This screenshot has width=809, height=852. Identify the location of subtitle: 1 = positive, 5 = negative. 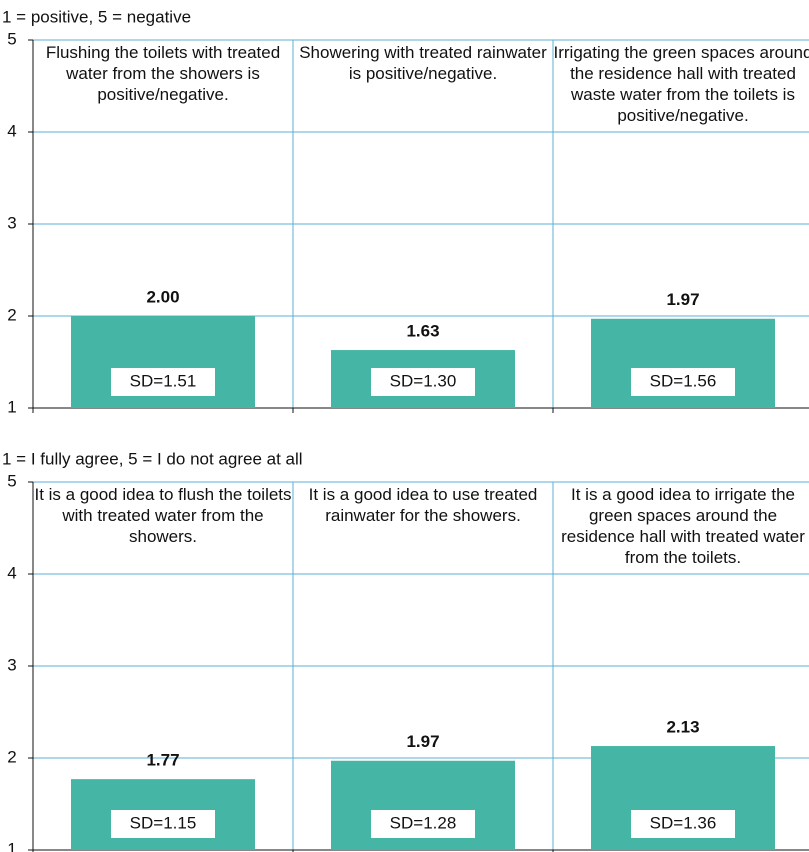
(96, 16).